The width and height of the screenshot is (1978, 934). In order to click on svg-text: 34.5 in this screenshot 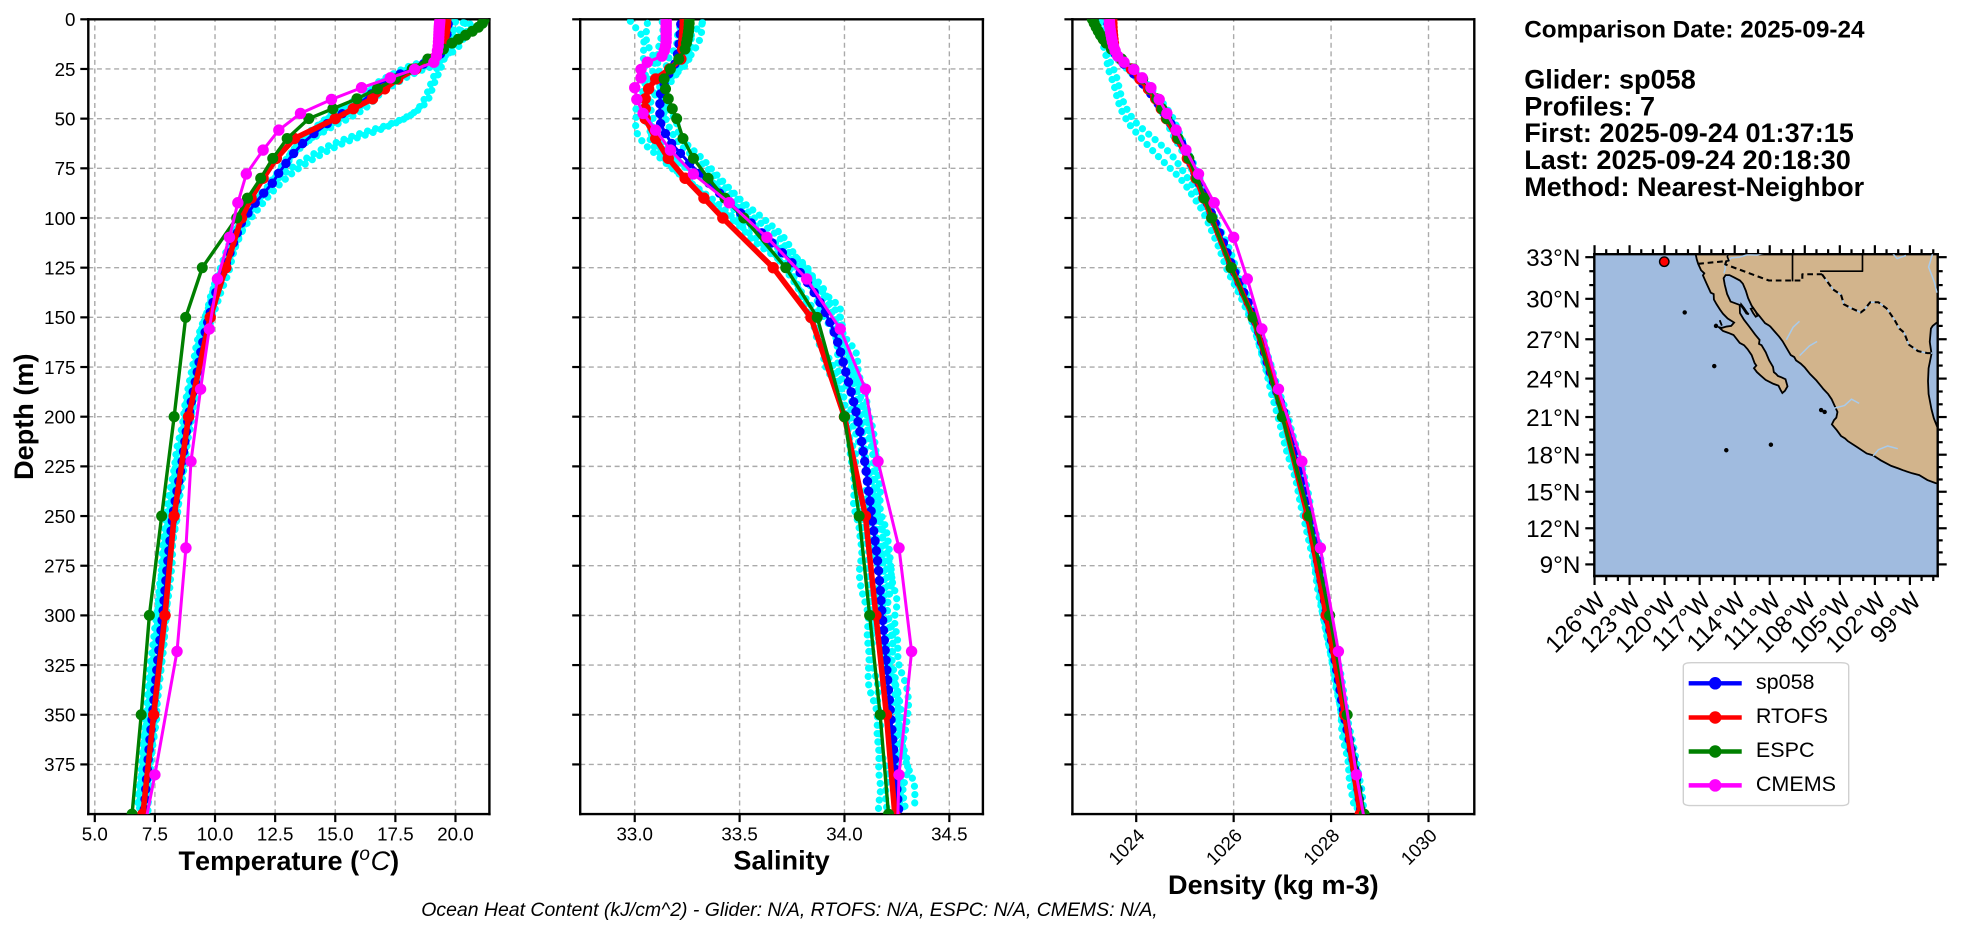, I will do `click(949, 834)`.